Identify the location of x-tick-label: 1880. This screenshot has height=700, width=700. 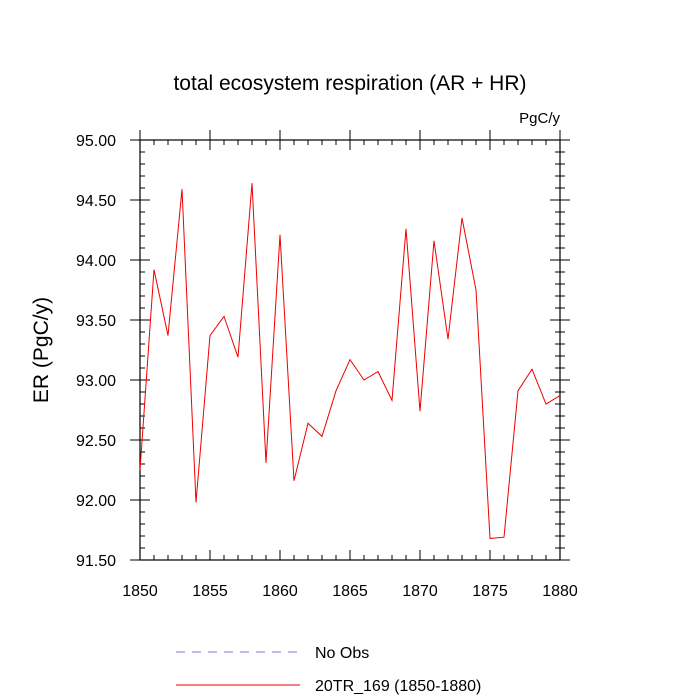
(560, 591).